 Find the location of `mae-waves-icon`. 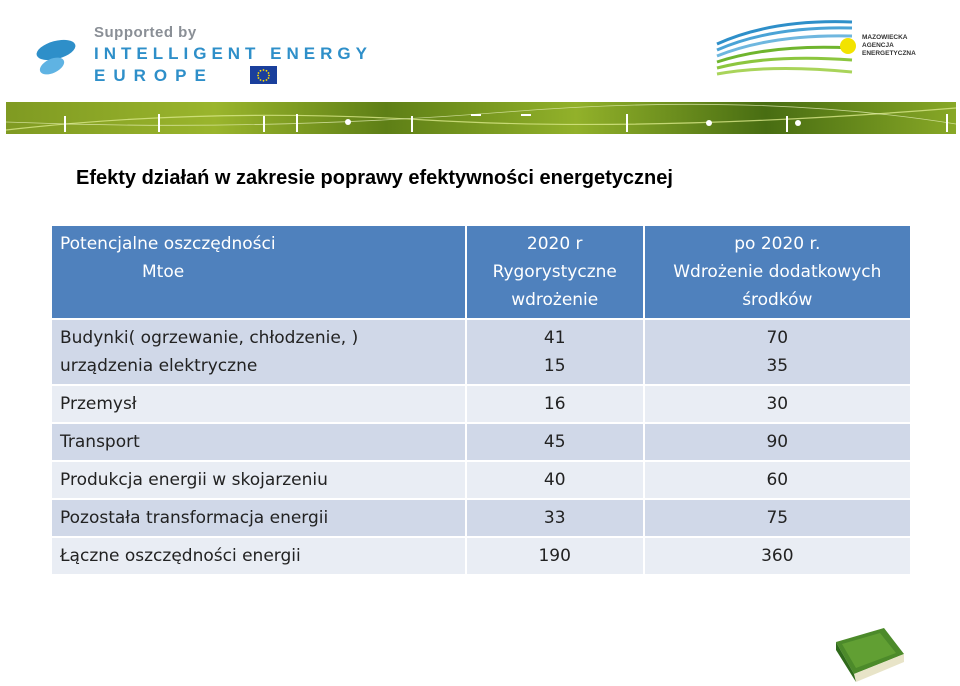

mae-waves-icon is located at coordinates (786, 48).